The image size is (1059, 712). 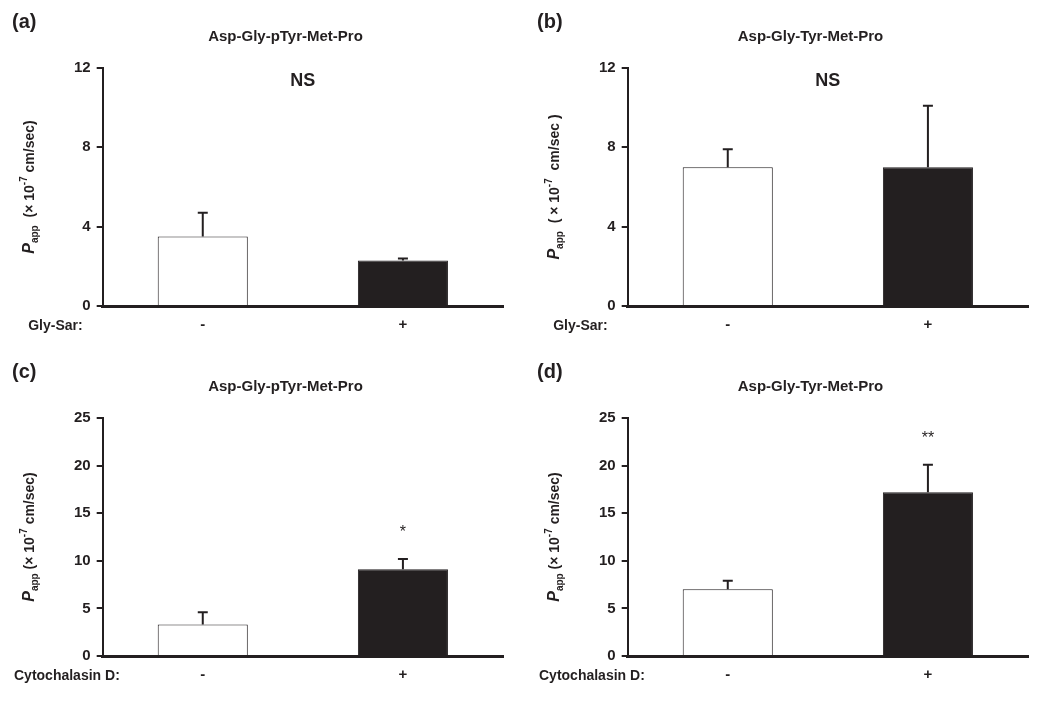 What do you see at coordinates (928, 438) in the screenshot?
I see `annotation: **` at bounding box center [928, 438].